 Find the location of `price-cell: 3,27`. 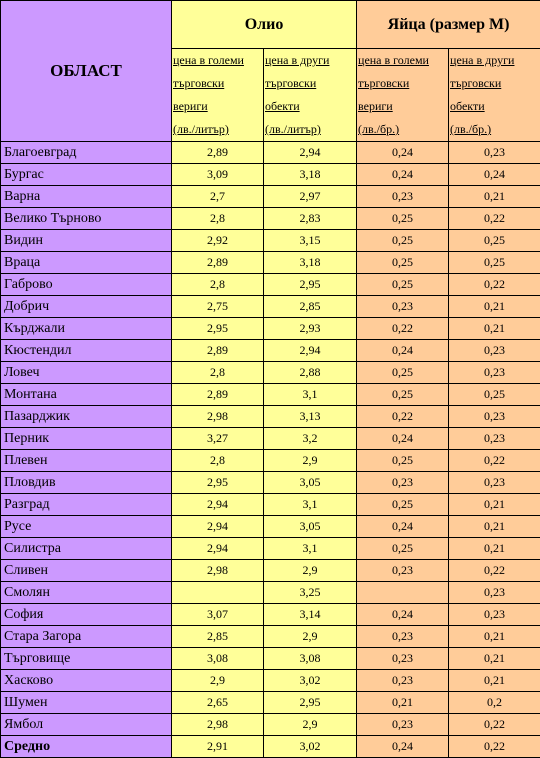

price-cell: 3,27 is located at coordinates (218, 439).